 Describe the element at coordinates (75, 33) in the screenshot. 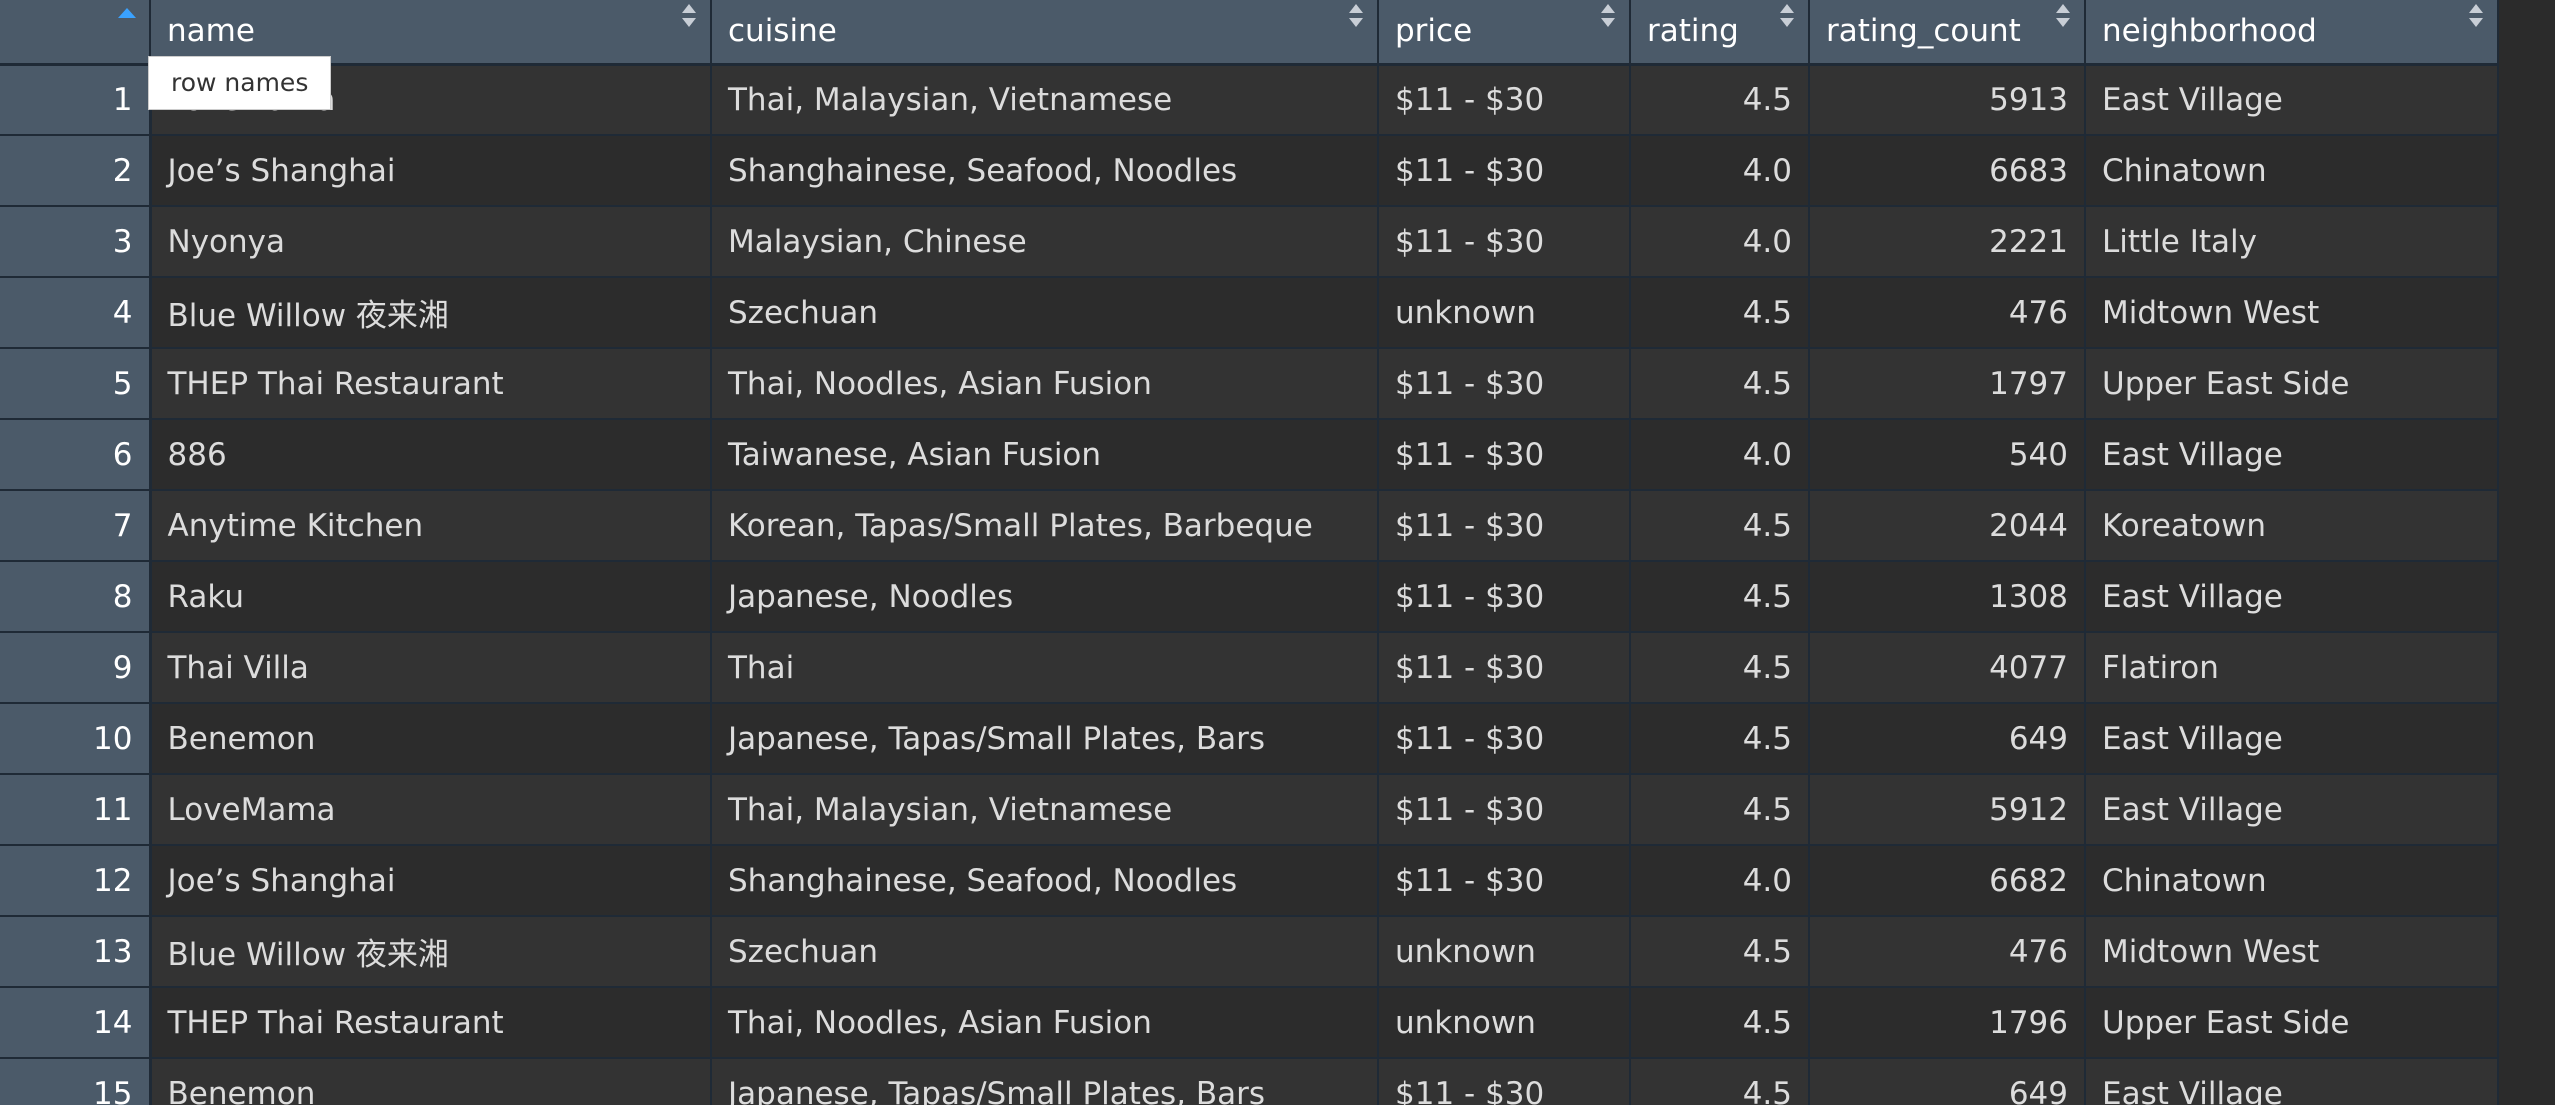

I see `row-names-header` at that location.